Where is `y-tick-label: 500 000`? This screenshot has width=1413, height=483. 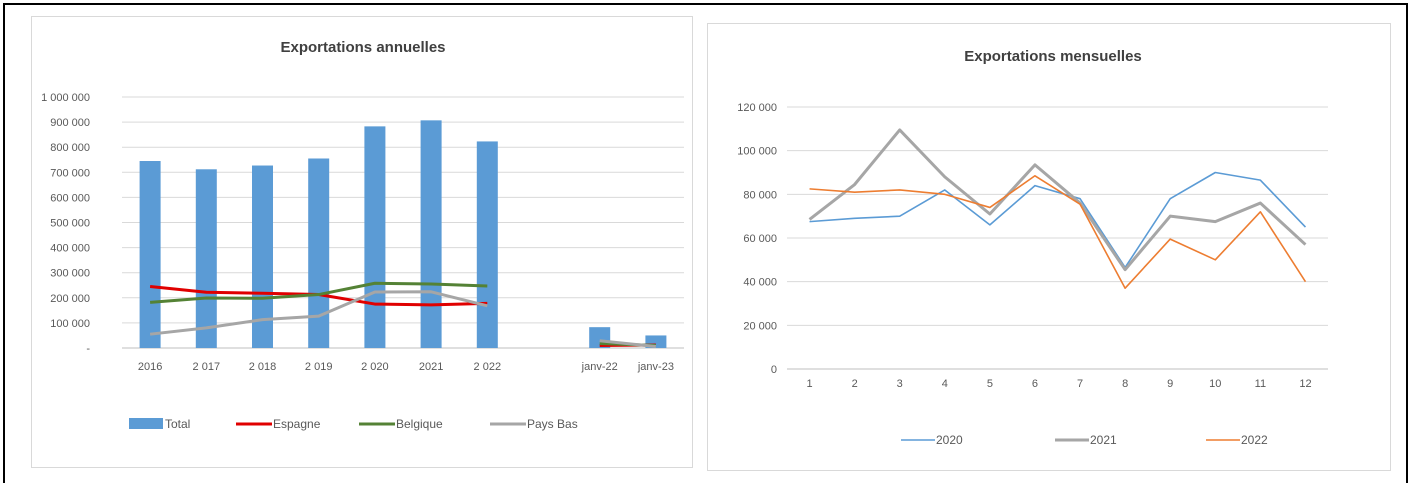 y-tick-label: 500 000 is located at coordinates (70, 224).